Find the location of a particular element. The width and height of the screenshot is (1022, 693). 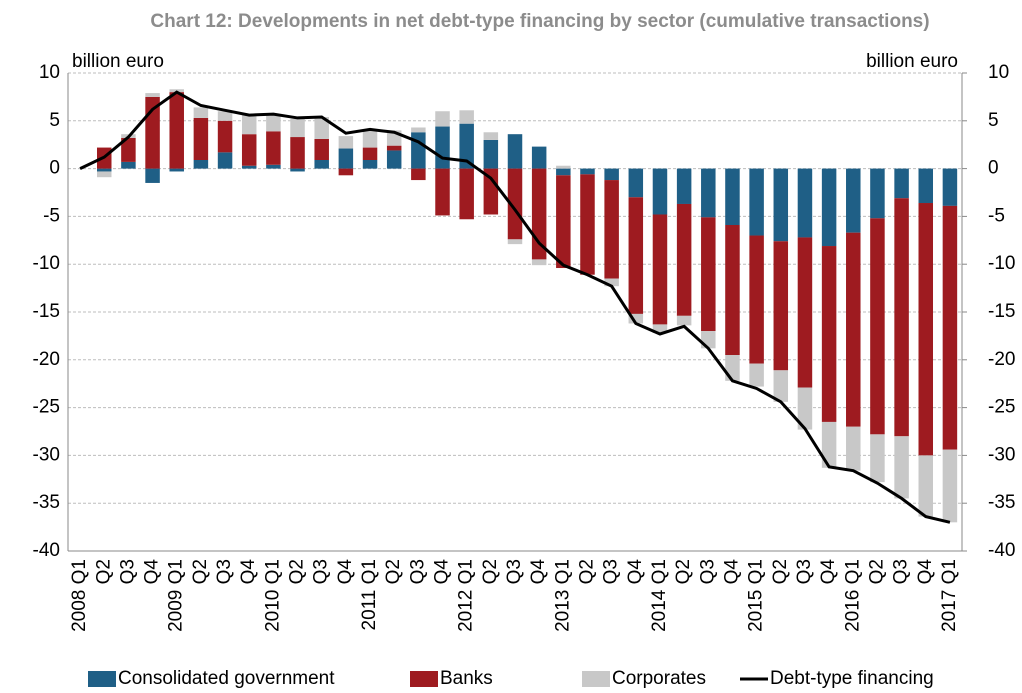

y2-tick-label: 0 is located at coordinates (993, 168).